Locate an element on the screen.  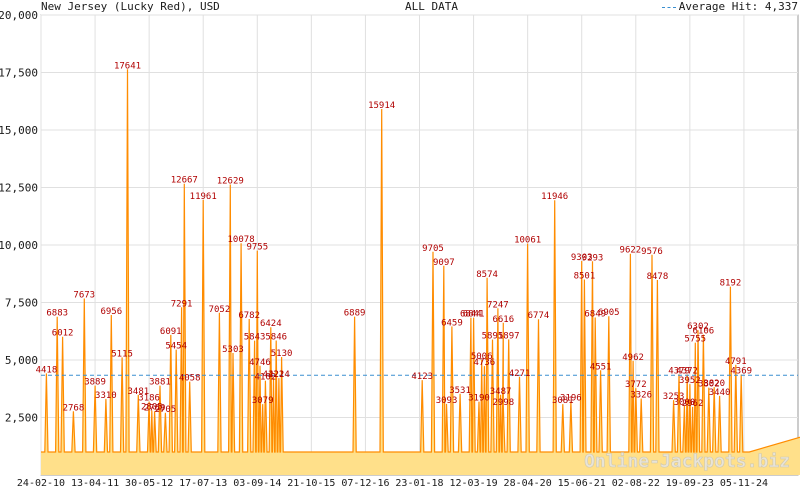
data-label: 5843 is located at coordinates (255, 338).